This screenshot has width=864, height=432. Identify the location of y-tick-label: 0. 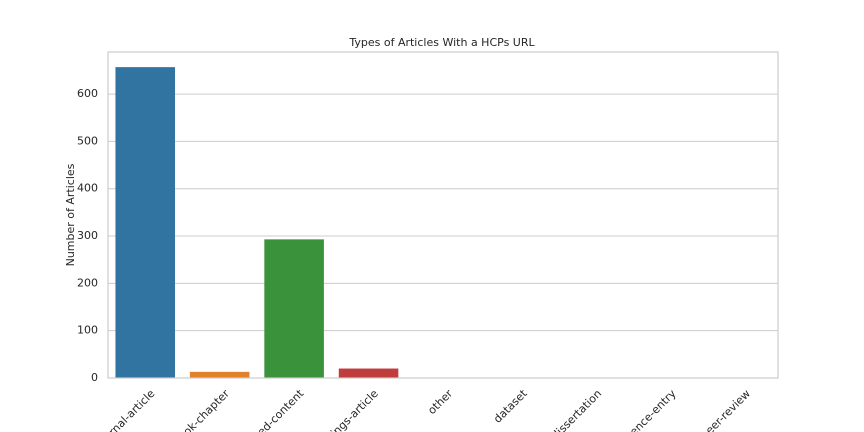
(94, 377).